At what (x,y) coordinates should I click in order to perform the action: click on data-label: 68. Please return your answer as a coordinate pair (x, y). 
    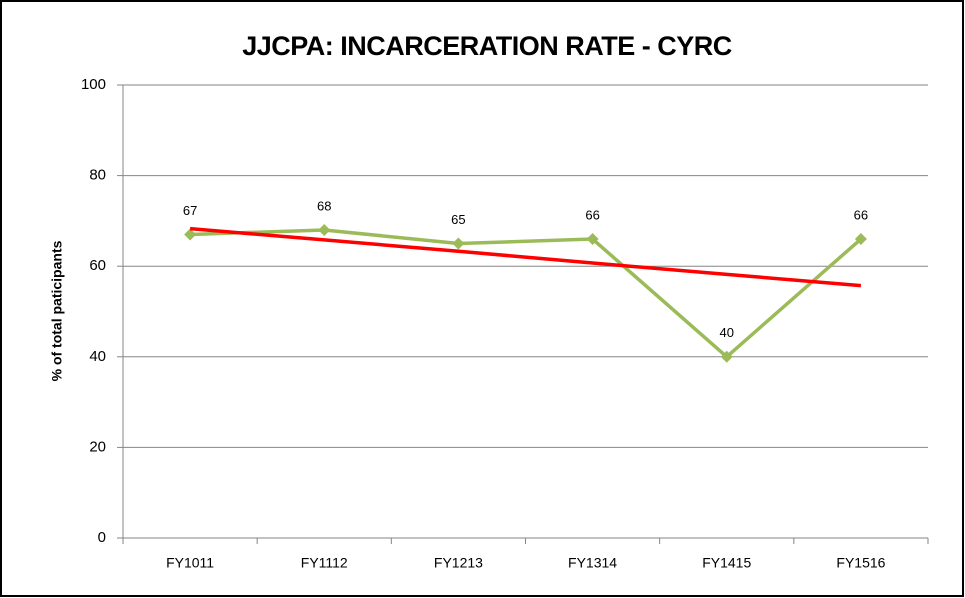
    Looking at the image, I should click on (324, 205).